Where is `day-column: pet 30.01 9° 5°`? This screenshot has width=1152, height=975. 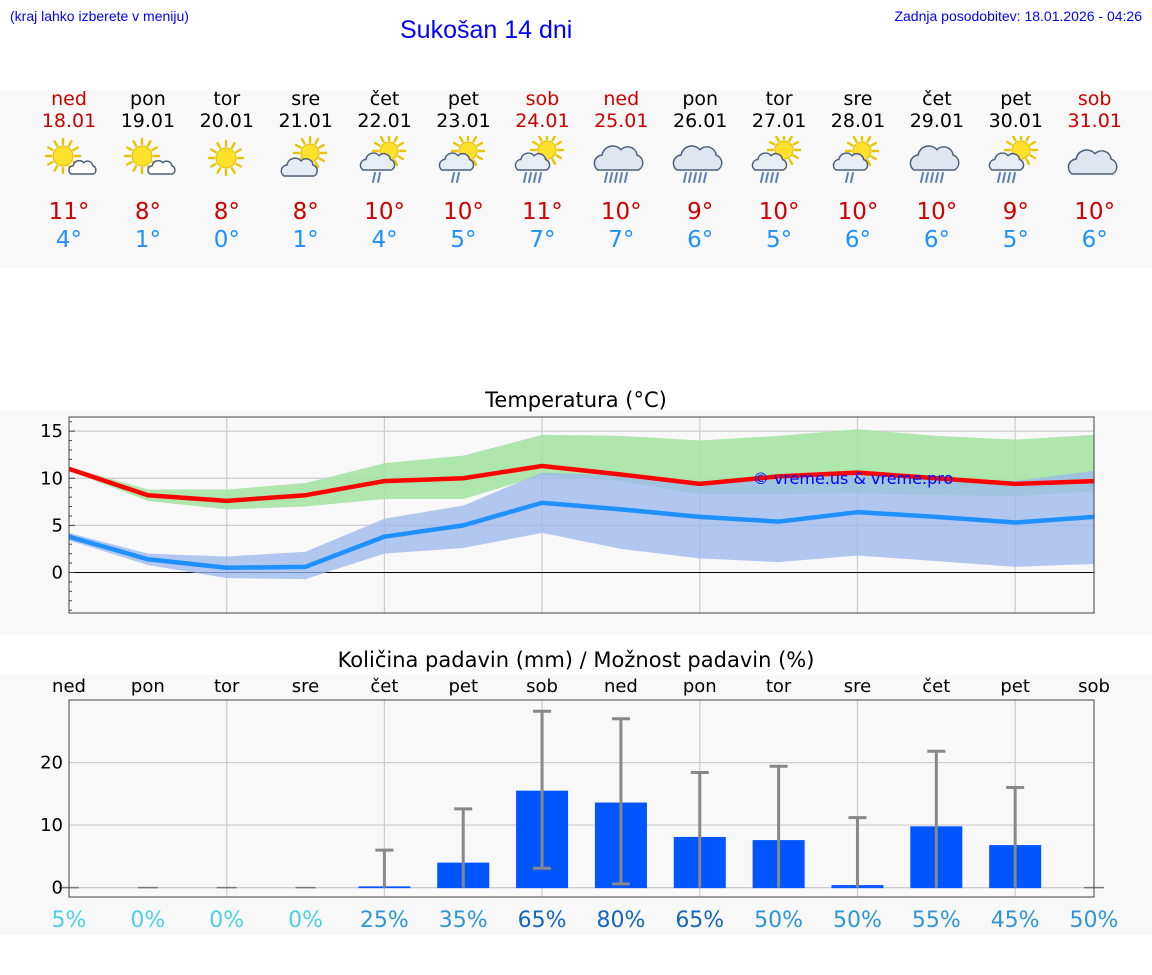
day-column: pet 30.01 9° 5° is located at coordinates (1016, 171).